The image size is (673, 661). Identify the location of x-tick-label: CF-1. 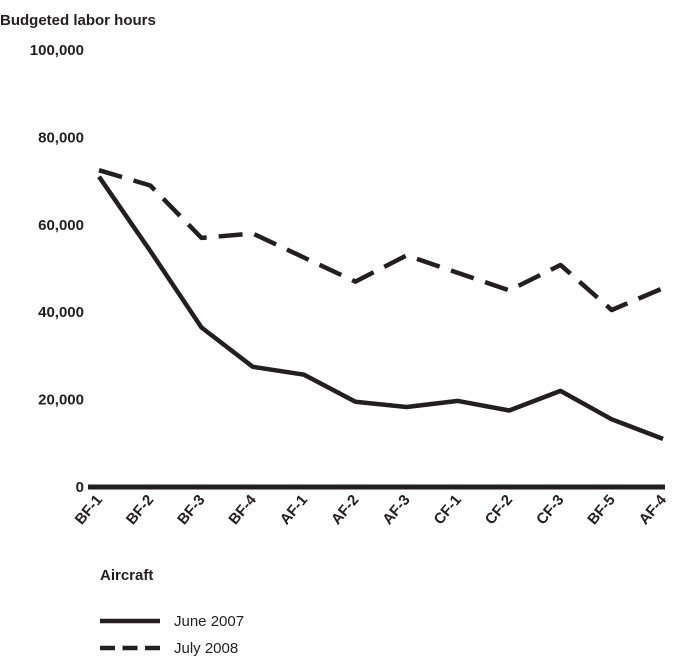
(448, 510).